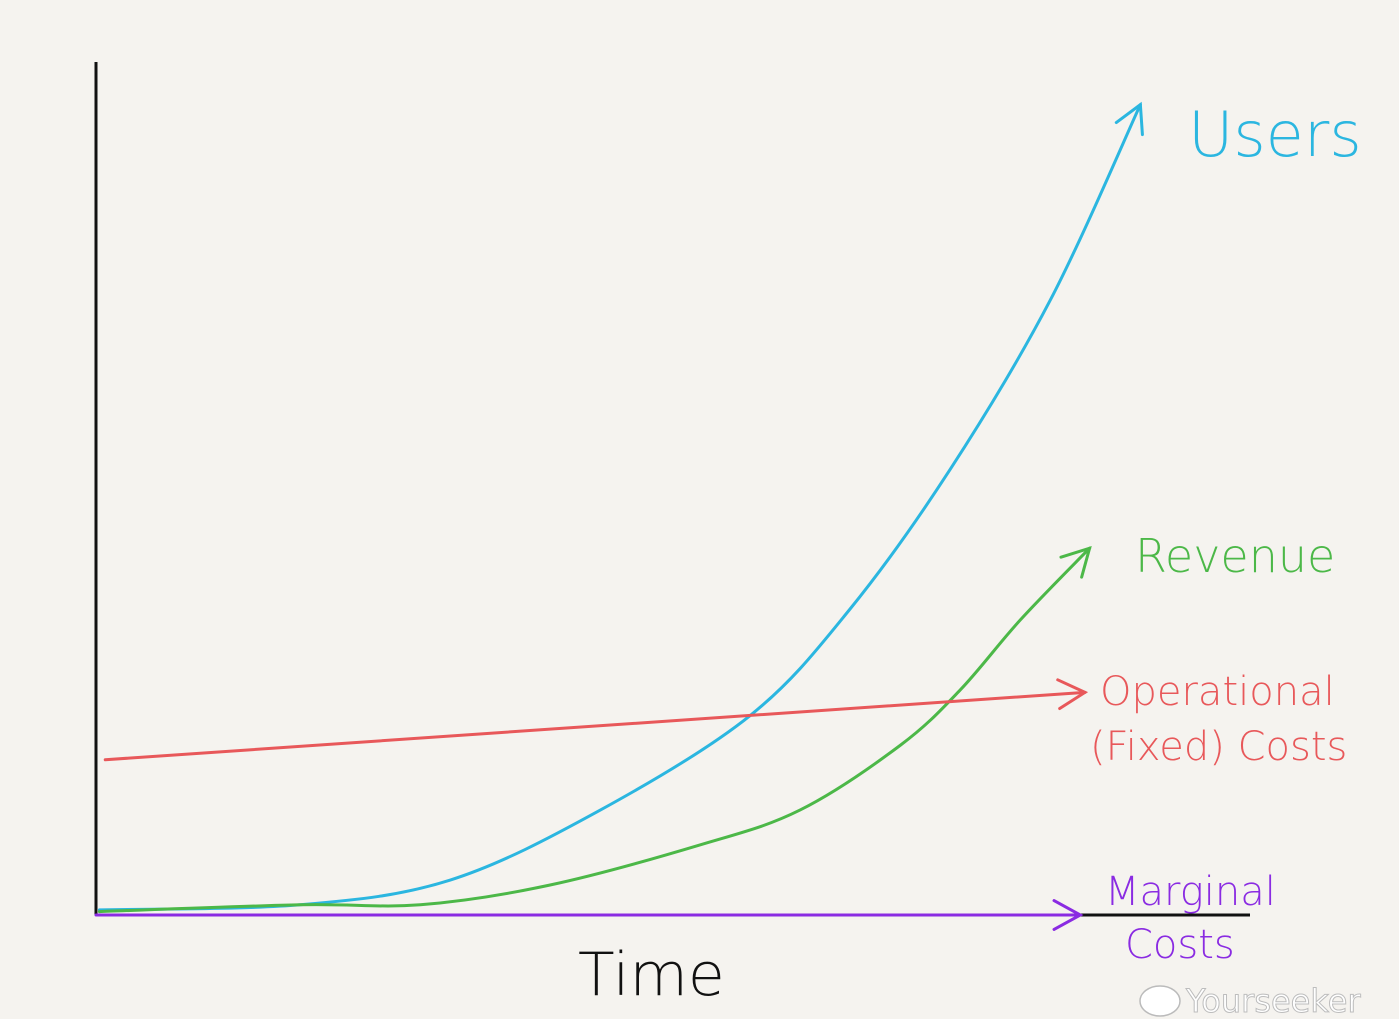 Image resolution: width=1399 pixels, height=1019 pixels. Describe the element at coordinates (1217, 692) in the screenshot. I see `series-label-operational-line1: Operational` at that location.